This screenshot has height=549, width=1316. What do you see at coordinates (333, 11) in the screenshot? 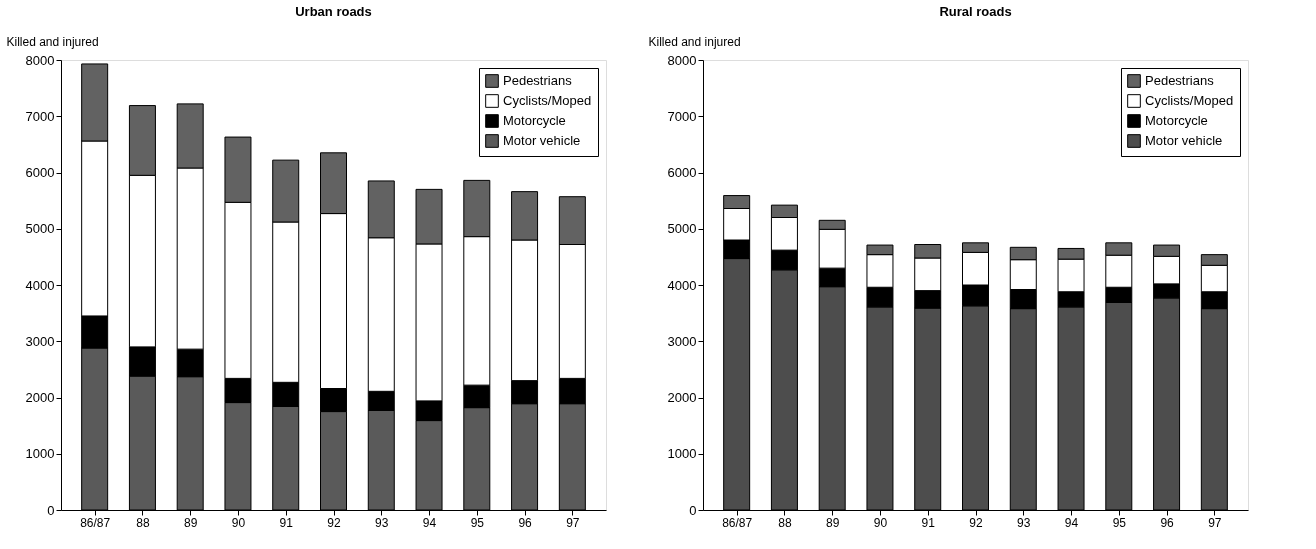
I see `chart-title: Urban roads` at bounding box center [333, 11].